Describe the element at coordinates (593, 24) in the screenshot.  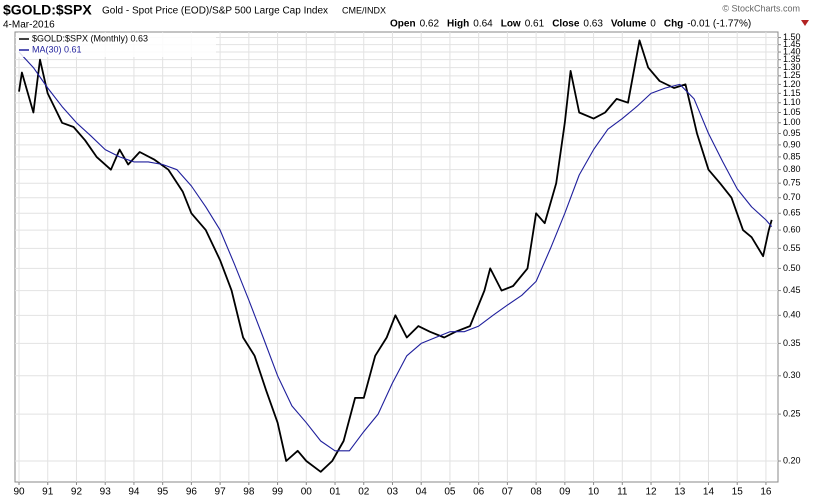
I see `quote-value: 0.63` at that location.